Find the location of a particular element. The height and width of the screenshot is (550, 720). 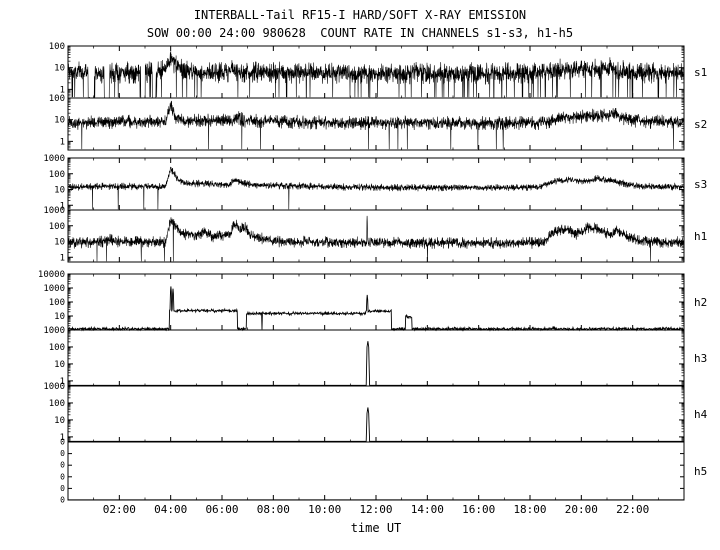

panel-frame-h2 is located at coordinates (376, 302).